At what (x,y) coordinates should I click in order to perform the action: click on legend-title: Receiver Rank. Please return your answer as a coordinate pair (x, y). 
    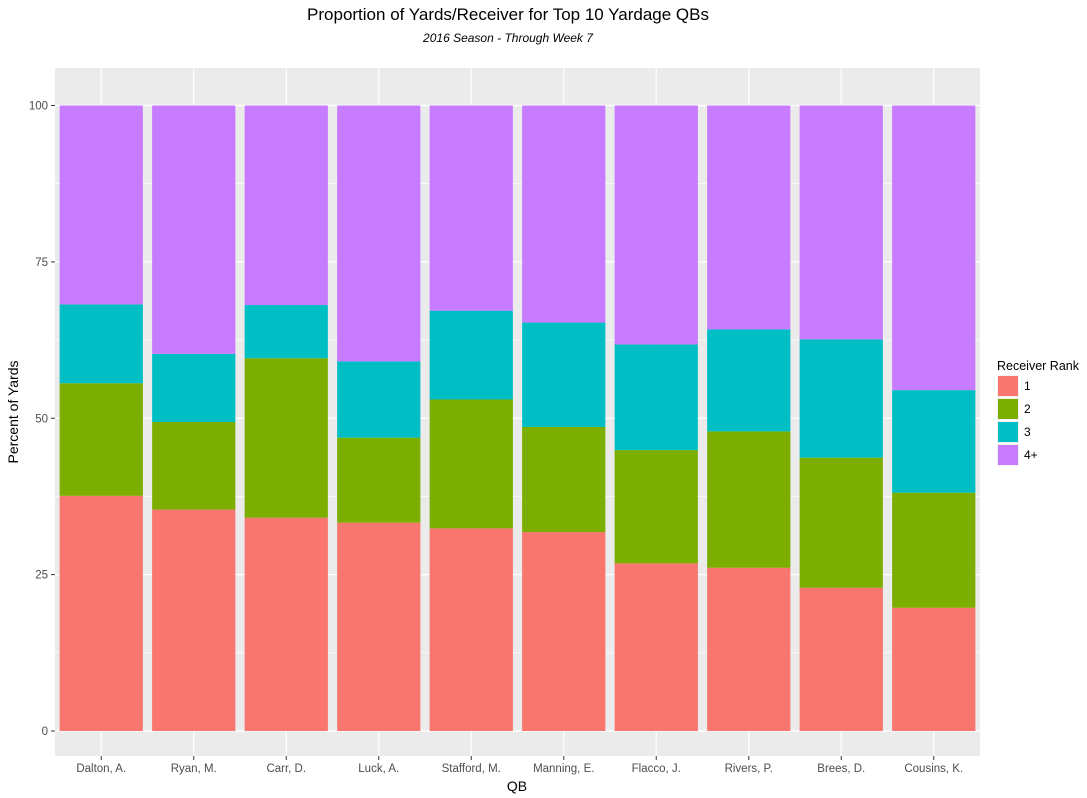
    Looking at the image, I should click on (1038, 366).